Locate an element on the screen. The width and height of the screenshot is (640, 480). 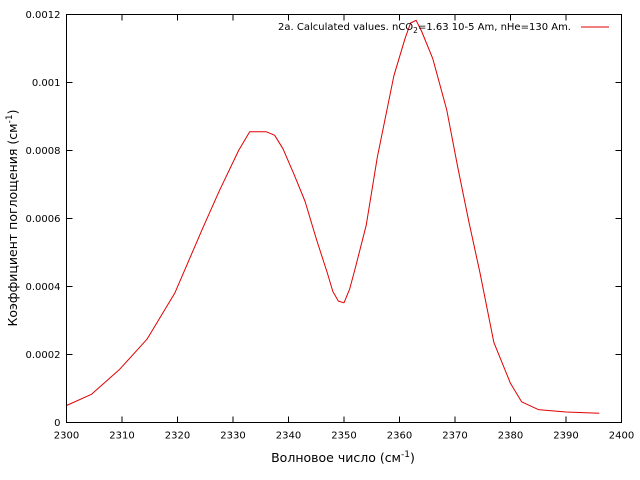
x-tick-label: 2330 is located at coordinates (232, 436).